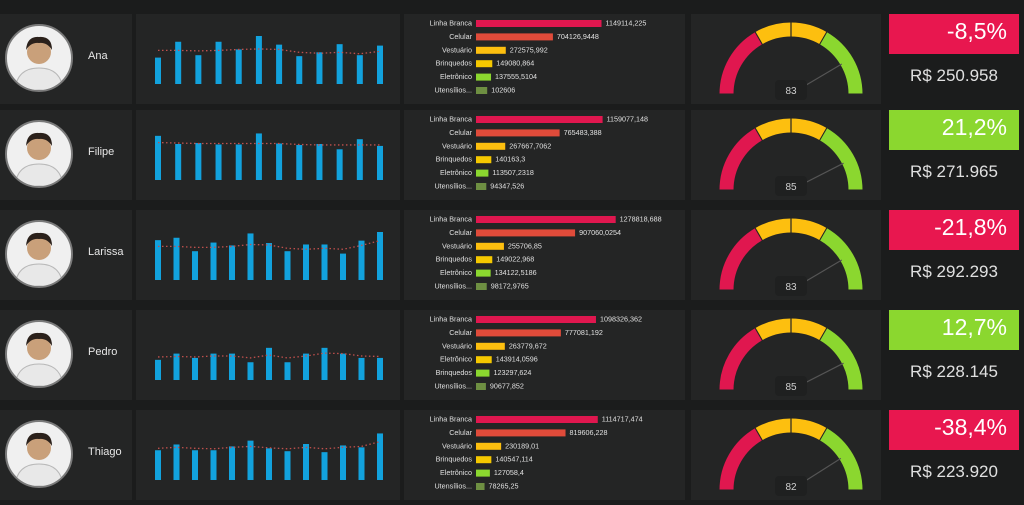  I want to click on profile-panel: Thiago, so click(66, 455).